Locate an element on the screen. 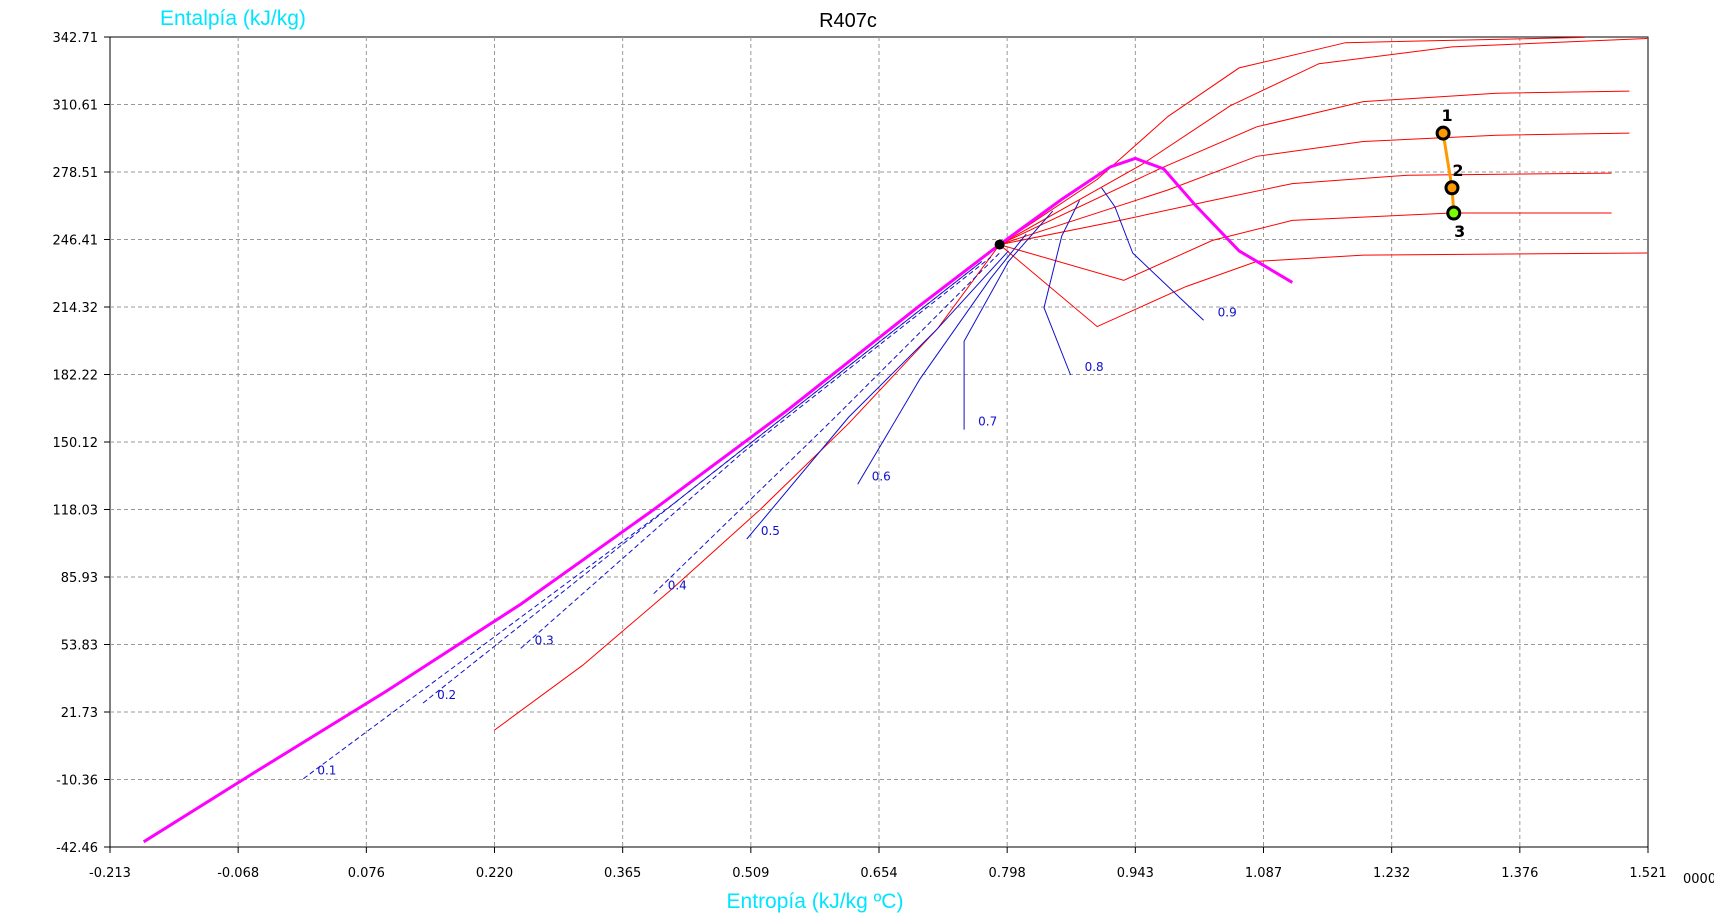  y-tick-label: 214.32 is located at coordinates (76, 308).